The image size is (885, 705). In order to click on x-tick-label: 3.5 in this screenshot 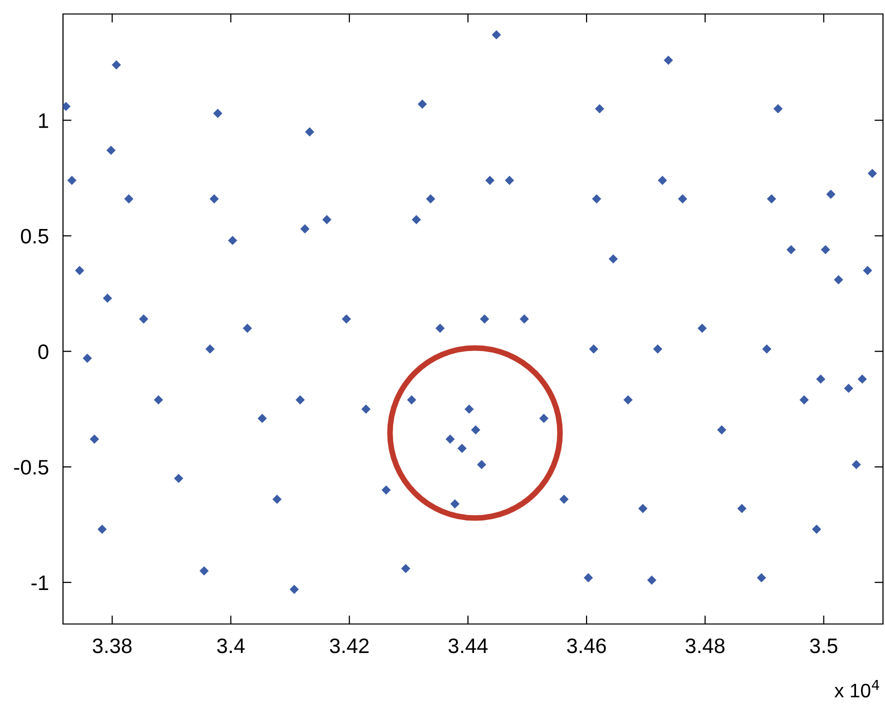, I will do `click(824, 646)`.